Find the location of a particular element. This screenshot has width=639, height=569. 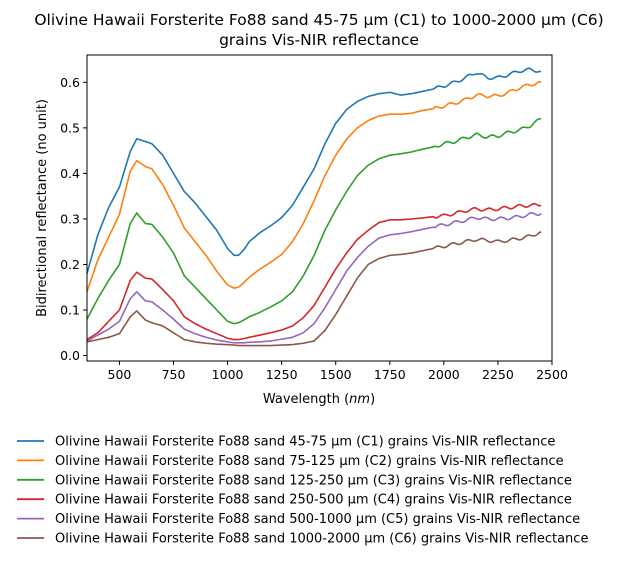

x-tick-label: 2250 is located at coordinates (498, 374).